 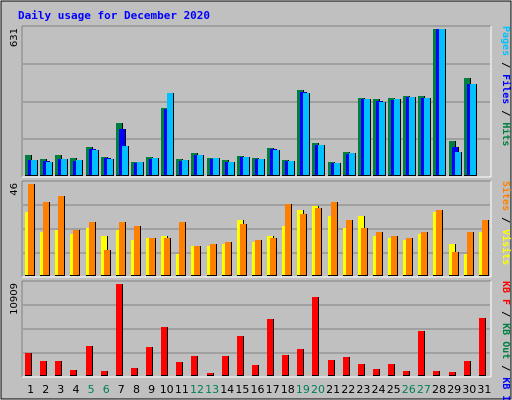 What do you see at coordinates (506, 134) in the screenshot?
I see `legend-label-hits: Hits` at bounding box center [506, 134].